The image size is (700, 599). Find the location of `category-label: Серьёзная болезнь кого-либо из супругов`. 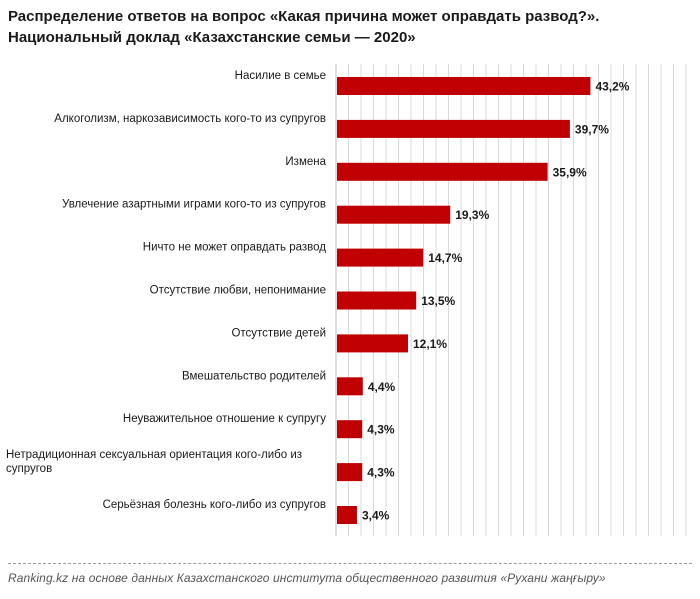

category-label: Серьёзная болезнь кого-либо из супругов is located at coordinates (214, 505).